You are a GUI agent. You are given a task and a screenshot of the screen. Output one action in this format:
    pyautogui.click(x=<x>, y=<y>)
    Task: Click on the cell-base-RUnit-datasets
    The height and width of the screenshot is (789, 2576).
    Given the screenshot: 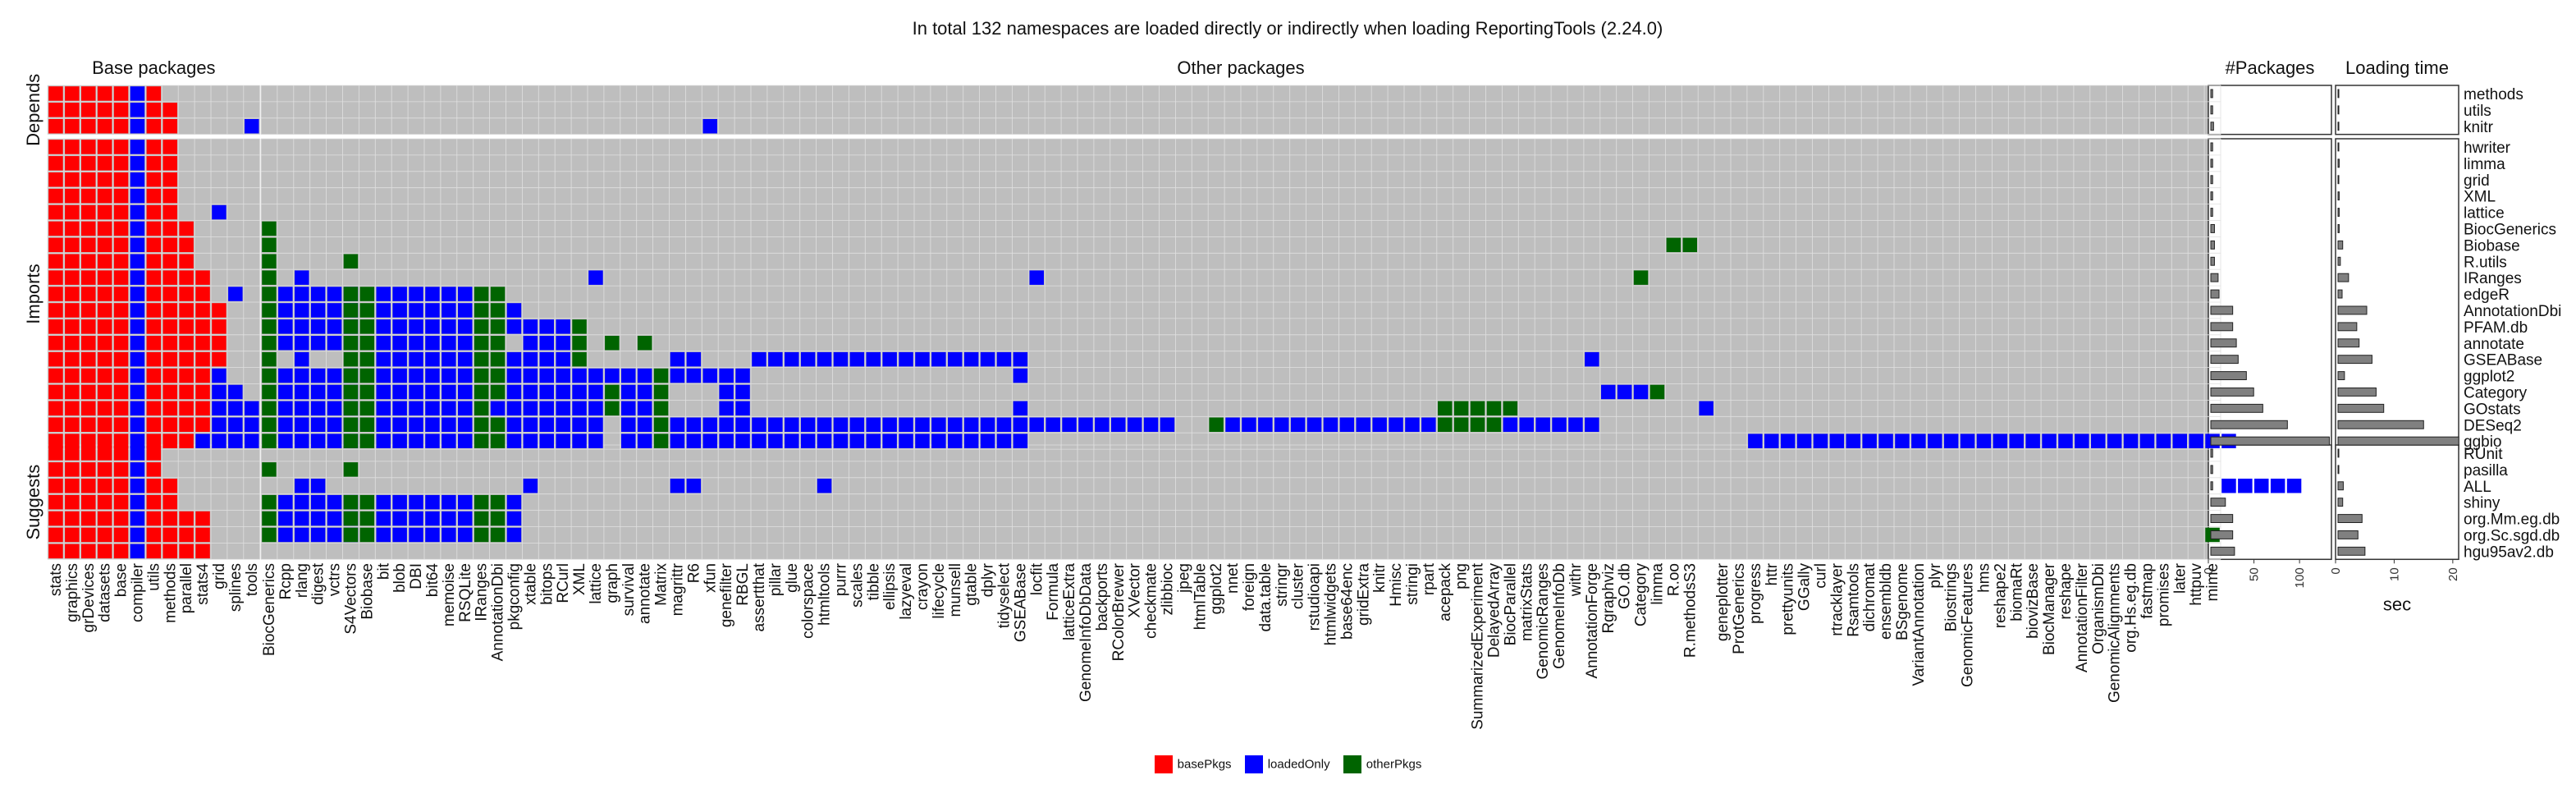 What is the action you would take?
    pyautogui.click(x=104, y=453)
    